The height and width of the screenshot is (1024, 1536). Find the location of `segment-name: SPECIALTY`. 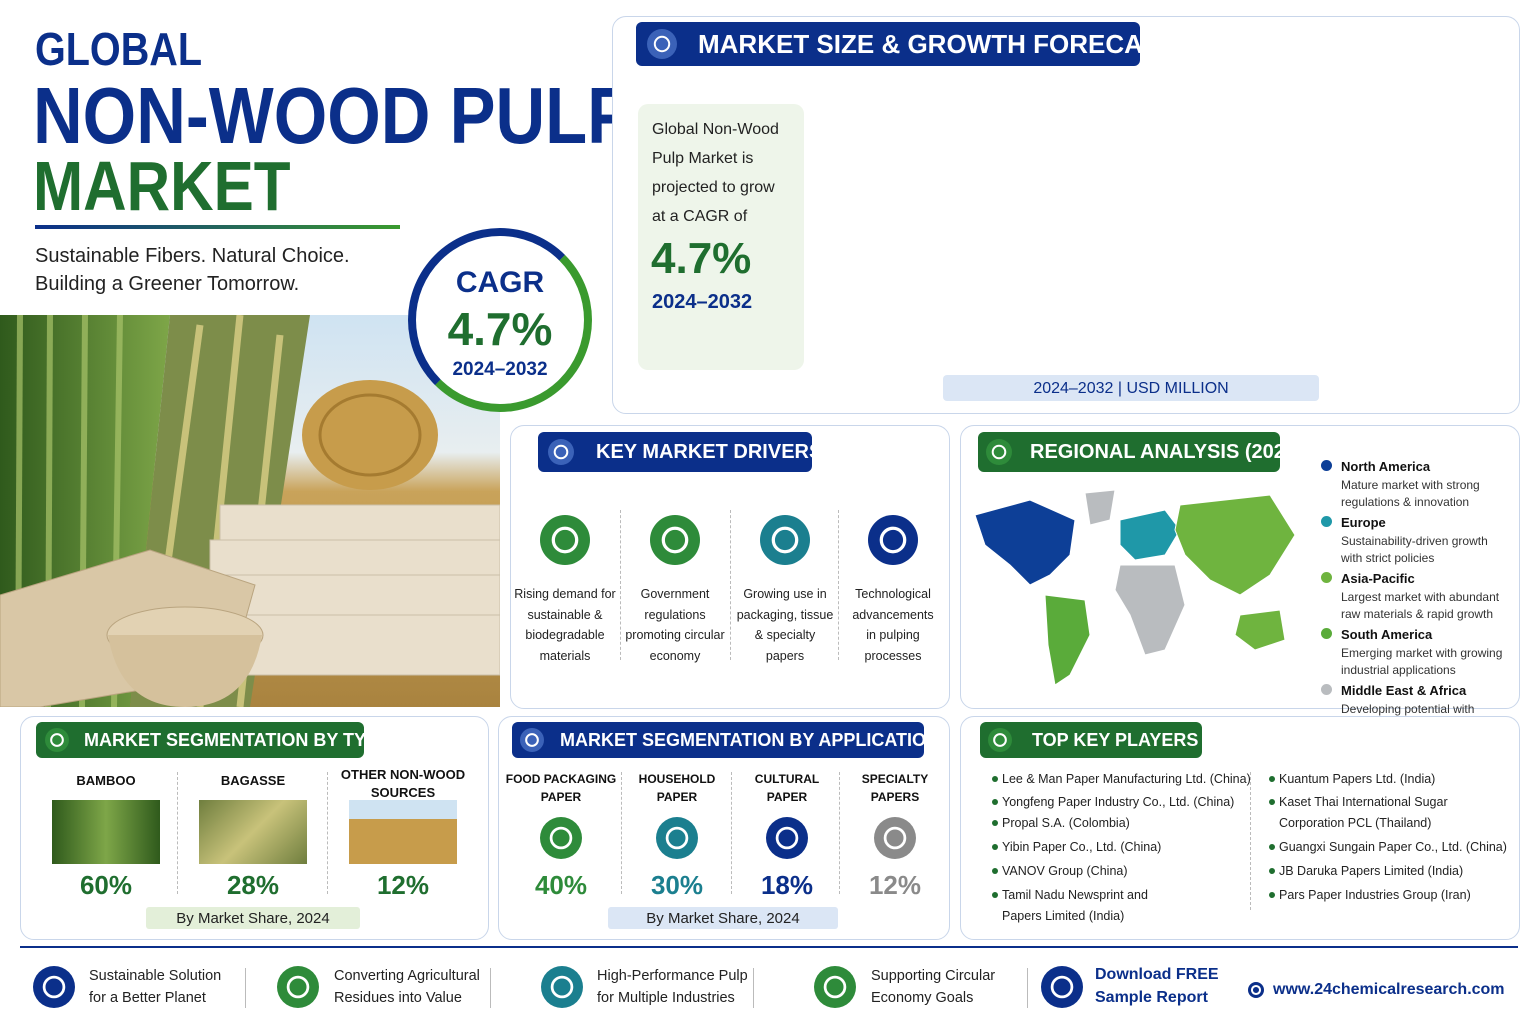

segment-name: SPECIALTY is located at coordinates (895, 779).